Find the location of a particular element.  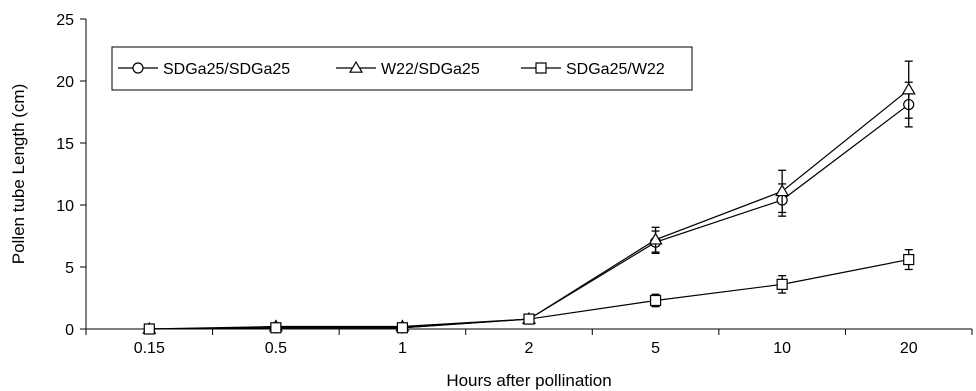

x-axis-ticks: 0.15 0.5 1 2 5 10 20 is located at coordinates (529, 343).